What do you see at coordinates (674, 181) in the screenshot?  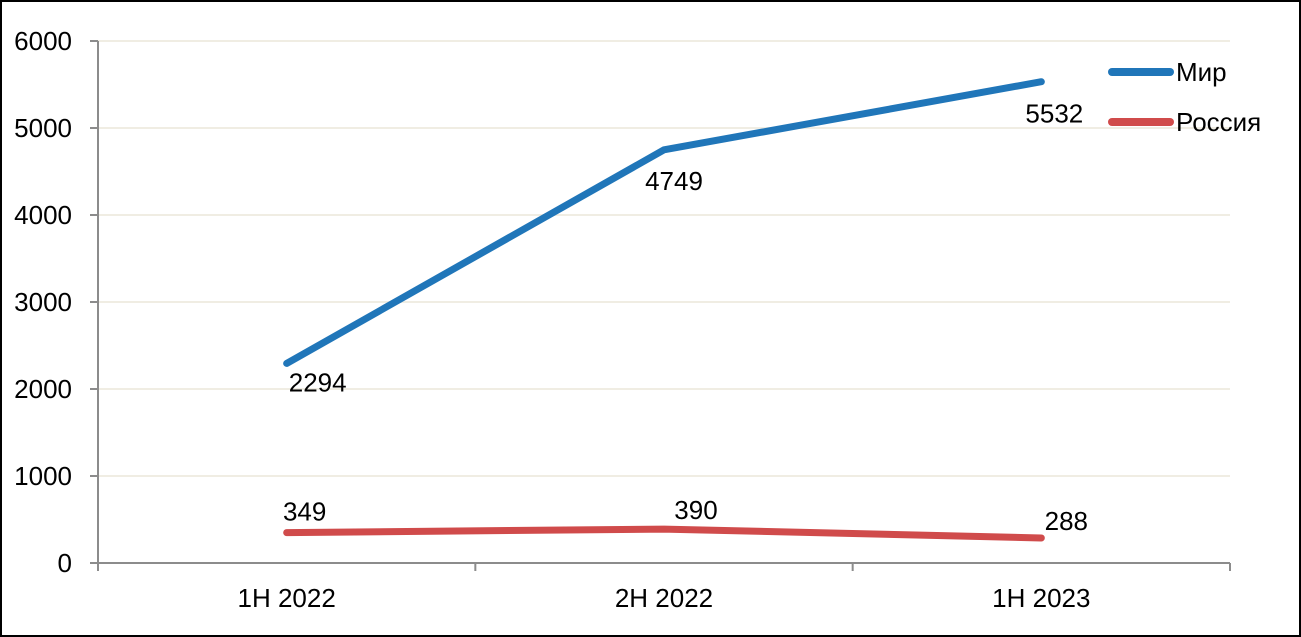 I see `data-label: 4749` at bounding box center [674, 181].